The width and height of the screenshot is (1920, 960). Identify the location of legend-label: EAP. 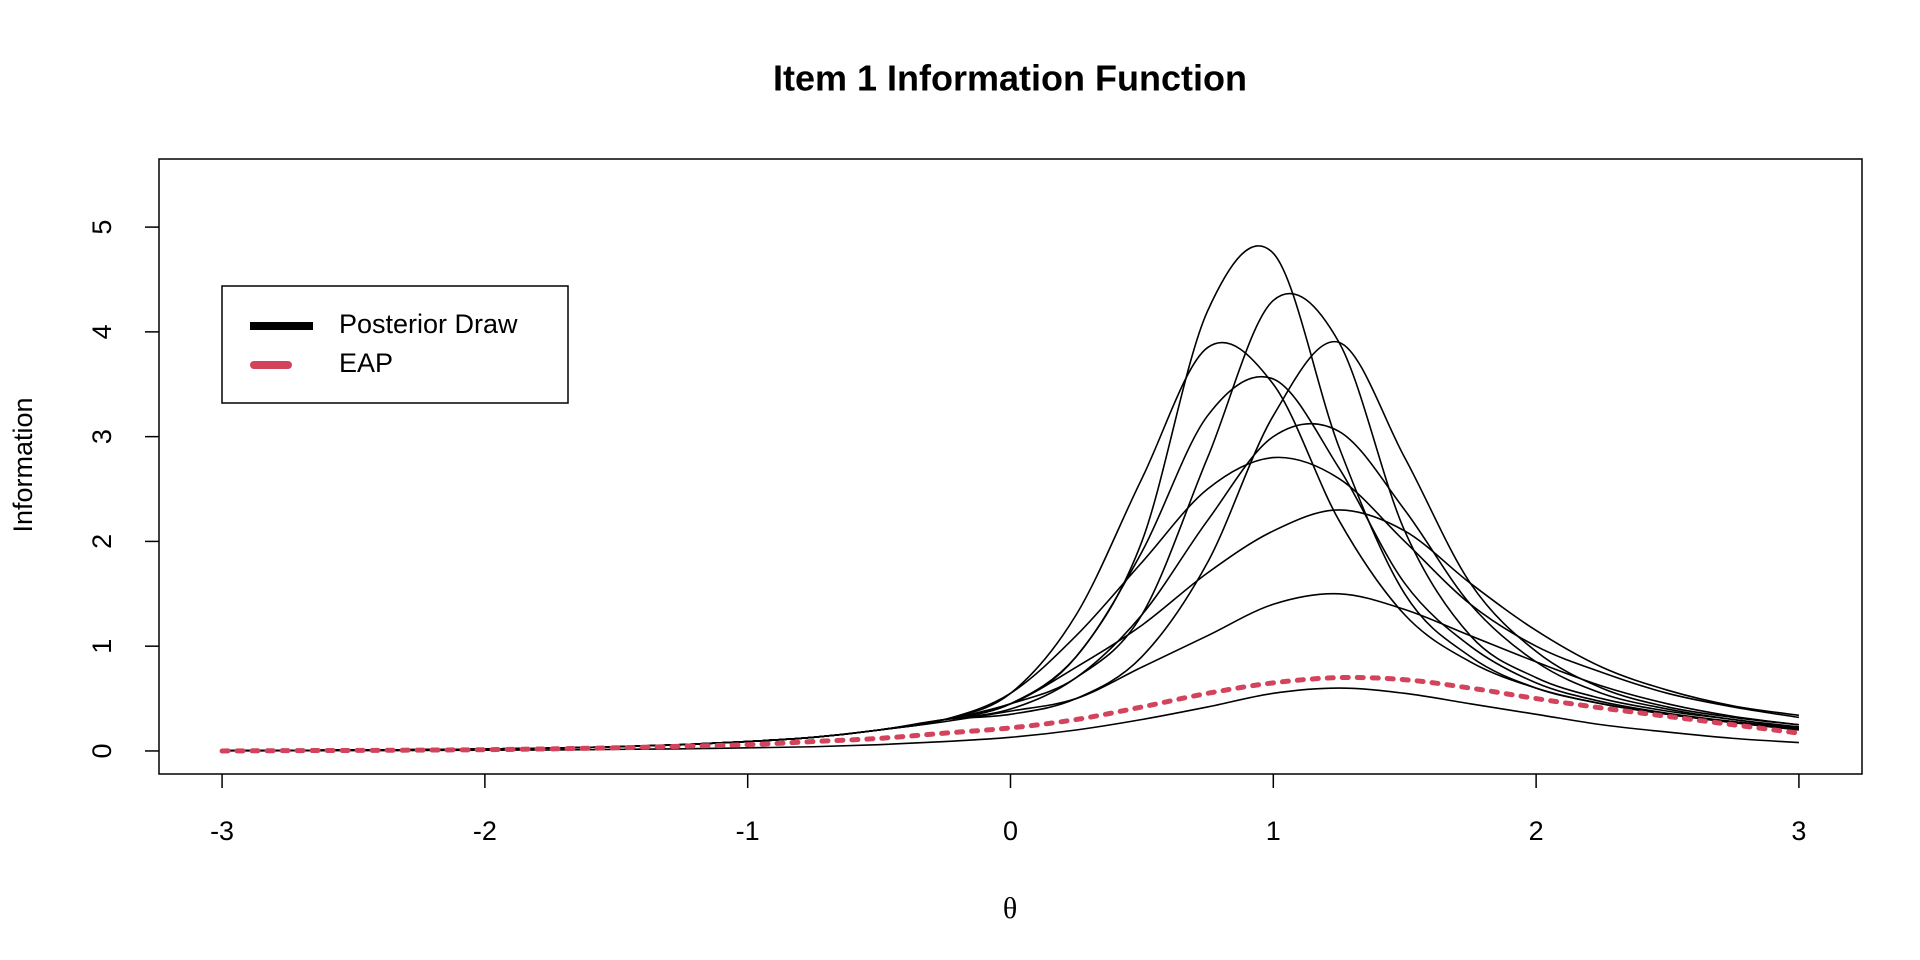
(366, 363).